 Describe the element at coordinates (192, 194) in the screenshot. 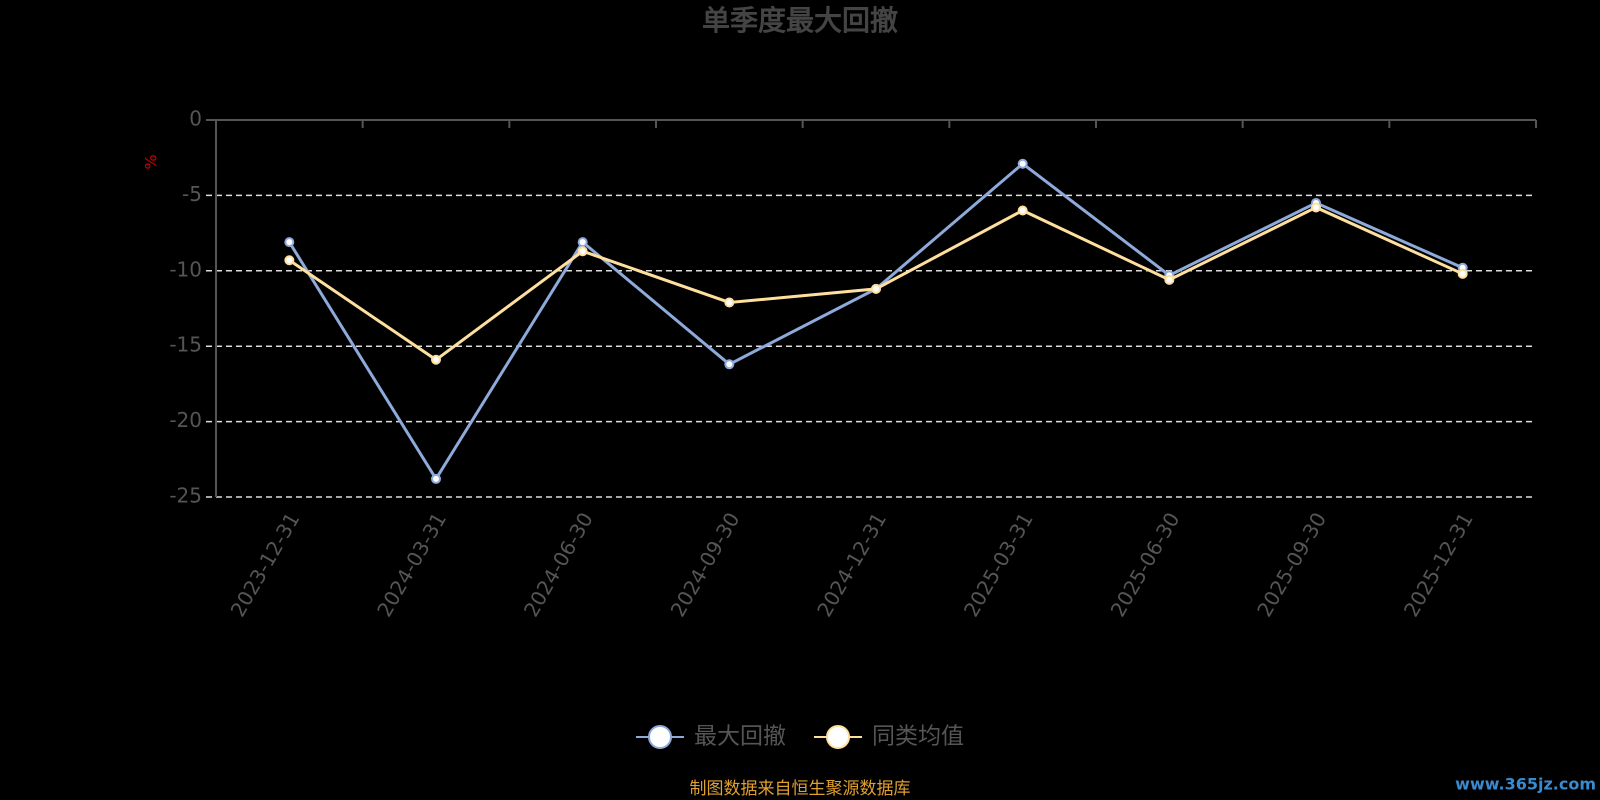

I see `y-tick-label: -5` at that location.